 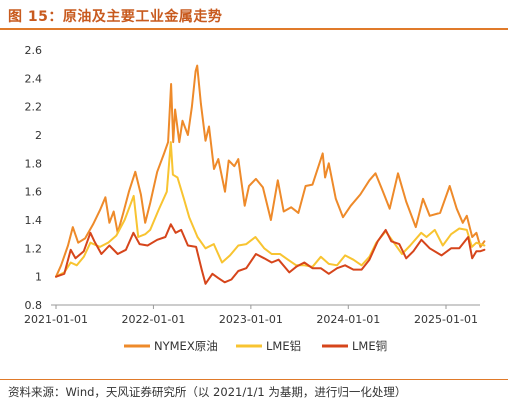 What do you see at coordinates (446, 319) in the screenshot?
I see `x-tick-label: 2025-01-01` at bounding box center [446, 319].